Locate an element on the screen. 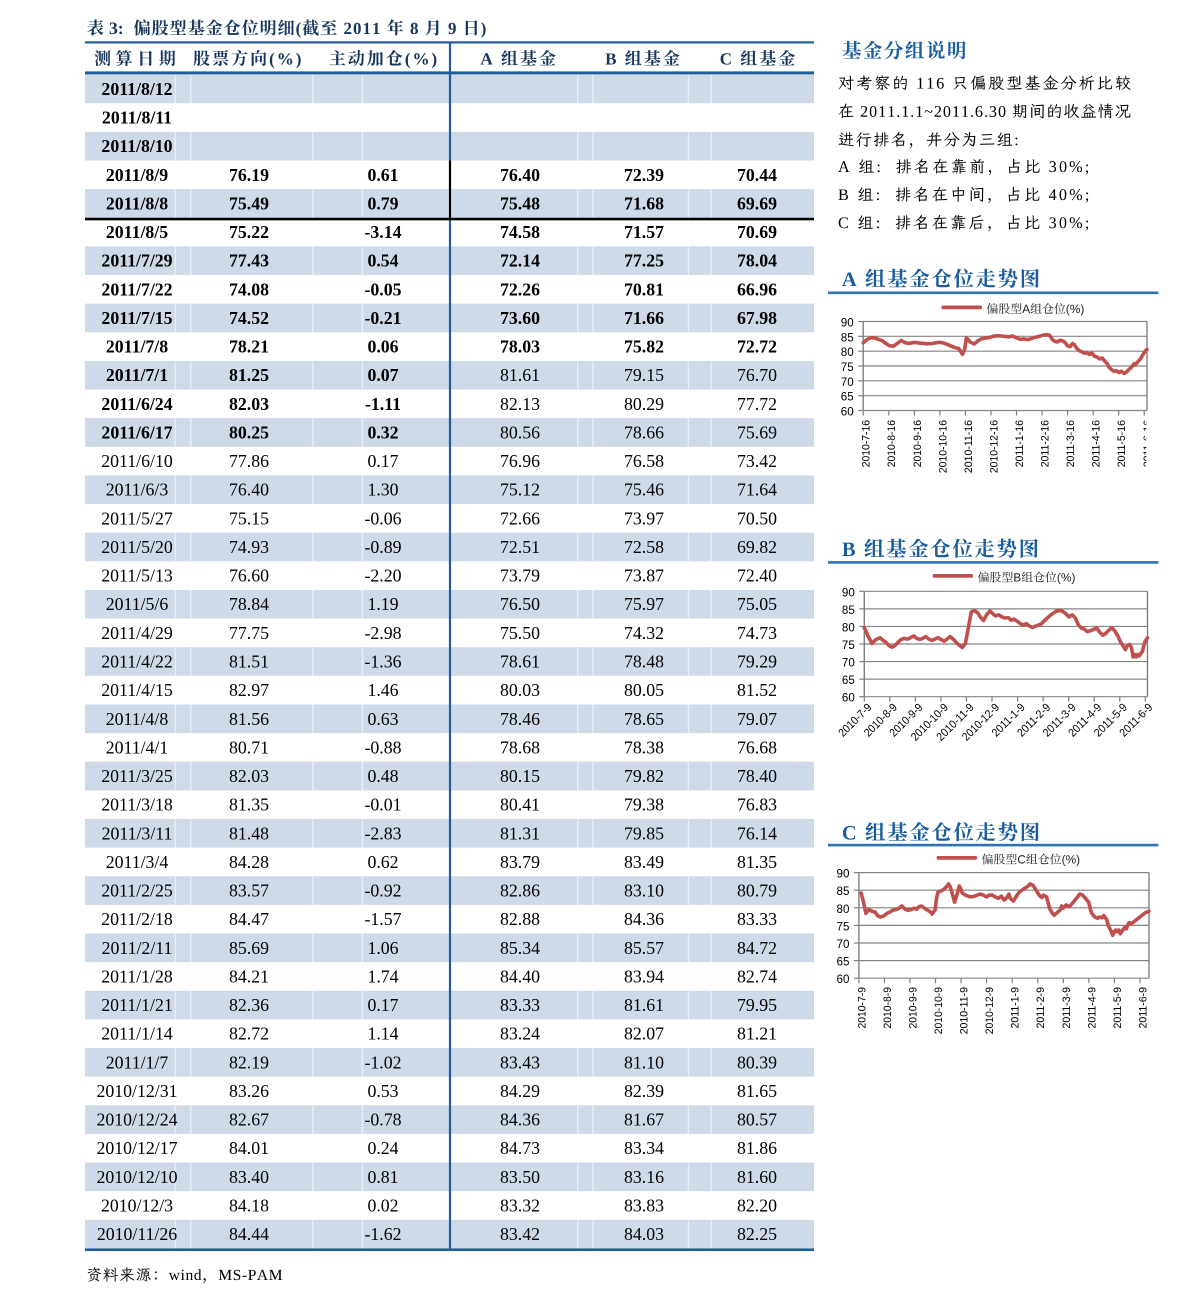 The image size is (1191, 1304). svg-text: 73.97 is located at coordinates (644, 518).